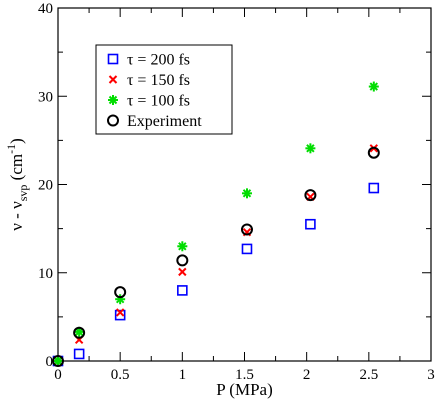  Describe the element at coordinates (113, 59) in the screenshot. I see `legend-marker-square` at that location.